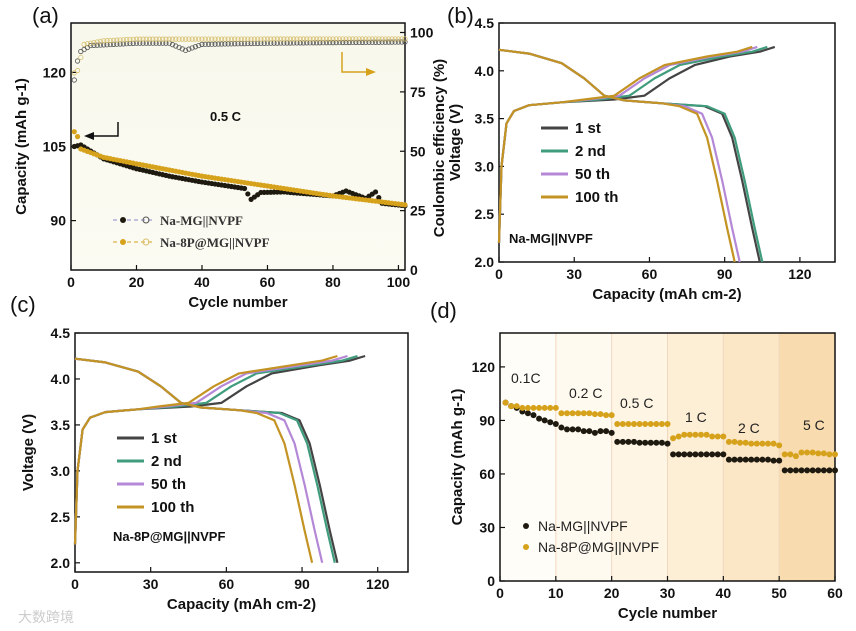  I want to click on x-tick-label: 20, so click(612, 593).